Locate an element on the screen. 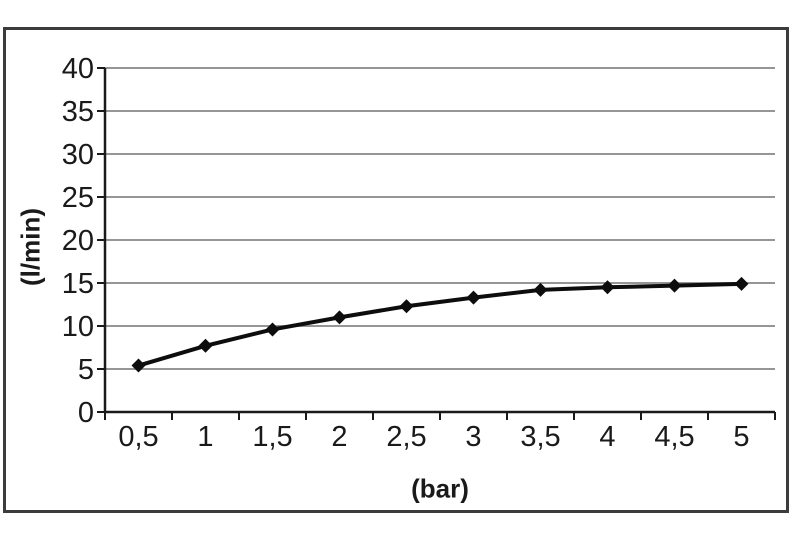  y-tick-label: 35 is located at coordinates (78, 112).